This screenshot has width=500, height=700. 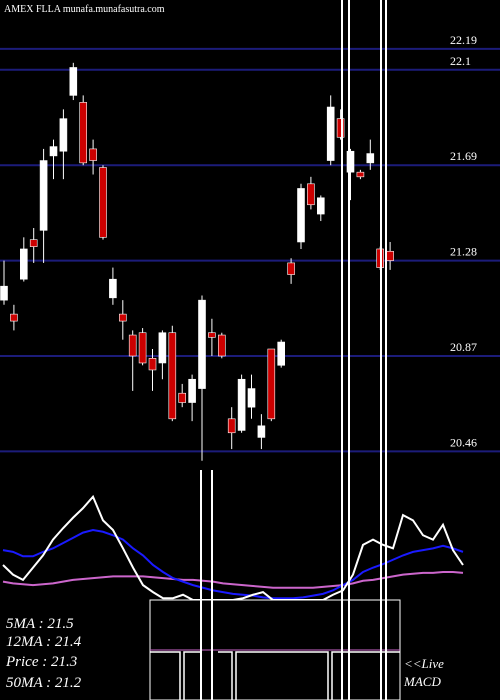 I want to click on y-tick-label: 22.1, so click(x=460, y=61).